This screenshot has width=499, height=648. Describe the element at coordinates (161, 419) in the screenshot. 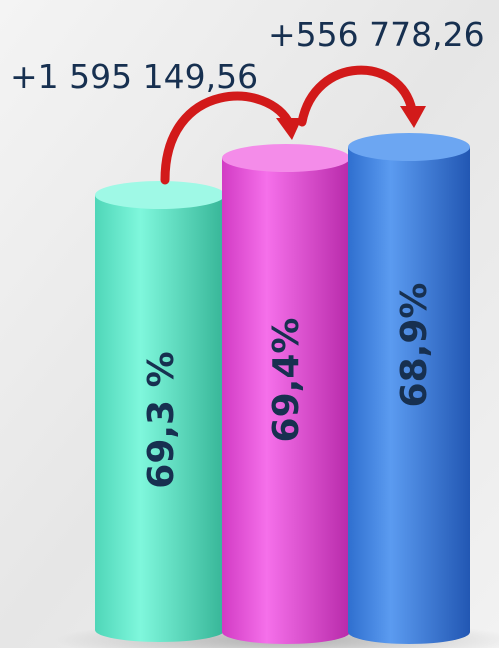

I see `bar-label: 69,3 %` at that location.